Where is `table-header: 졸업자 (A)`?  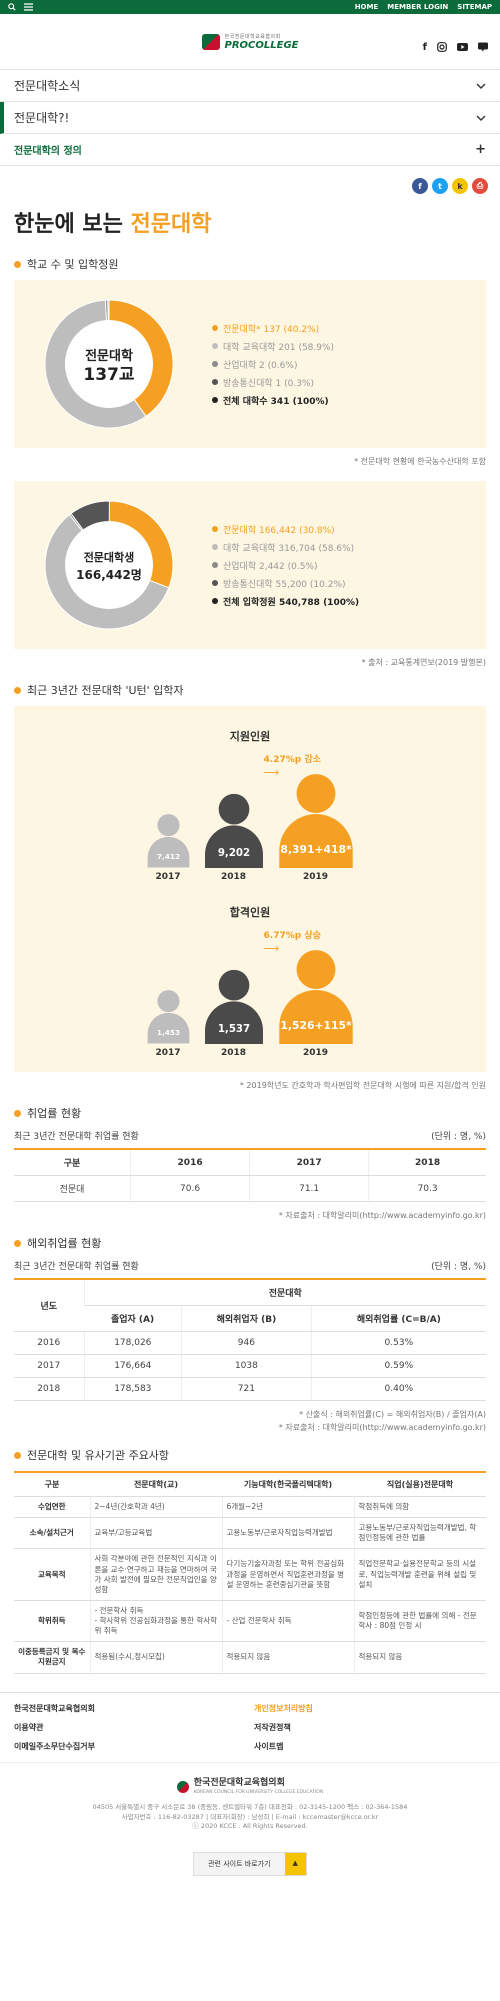 table-header: 졸업자 (A) is located at coordinates (133, 1318).